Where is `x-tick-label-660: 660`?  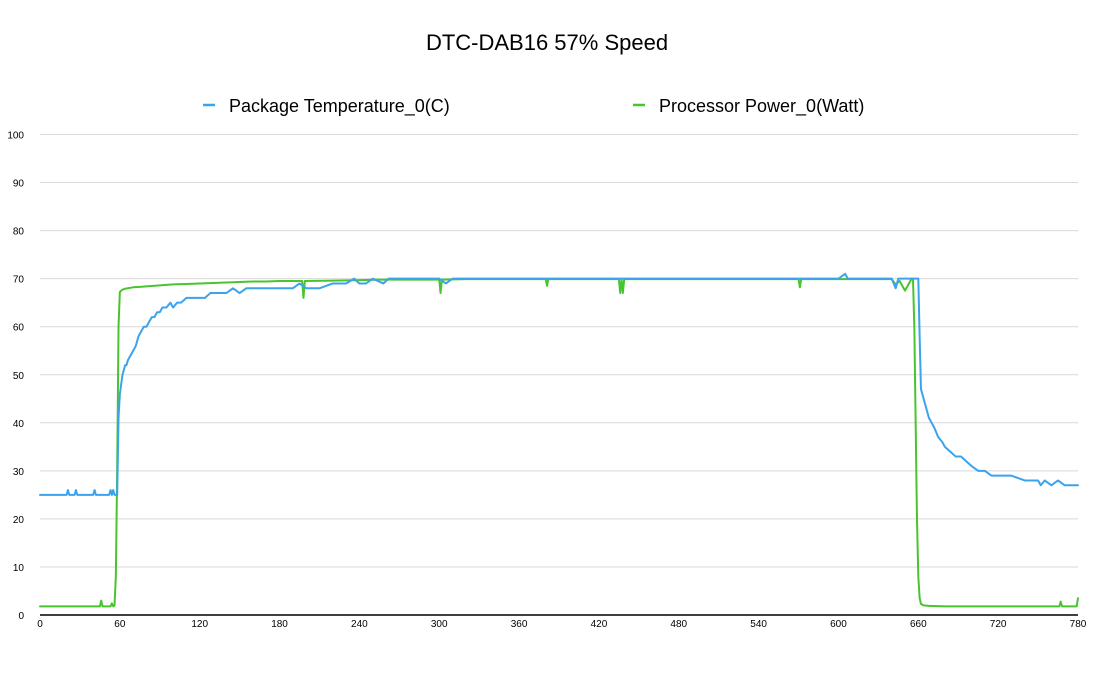
x-tick-label-660: 660 is located at coordinates (918, 624).